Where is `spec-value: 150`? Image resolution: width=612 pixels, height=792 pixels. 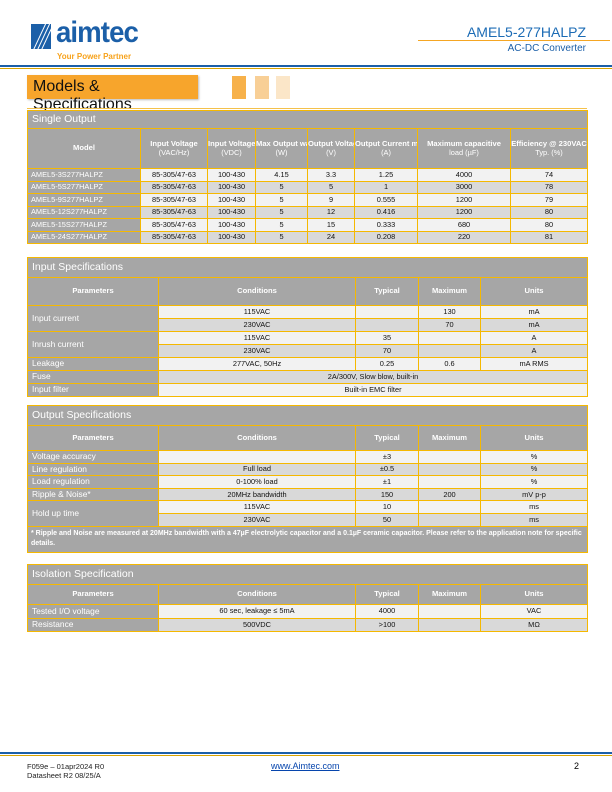 spec-value: 150 is located at coordinates (387, 494).